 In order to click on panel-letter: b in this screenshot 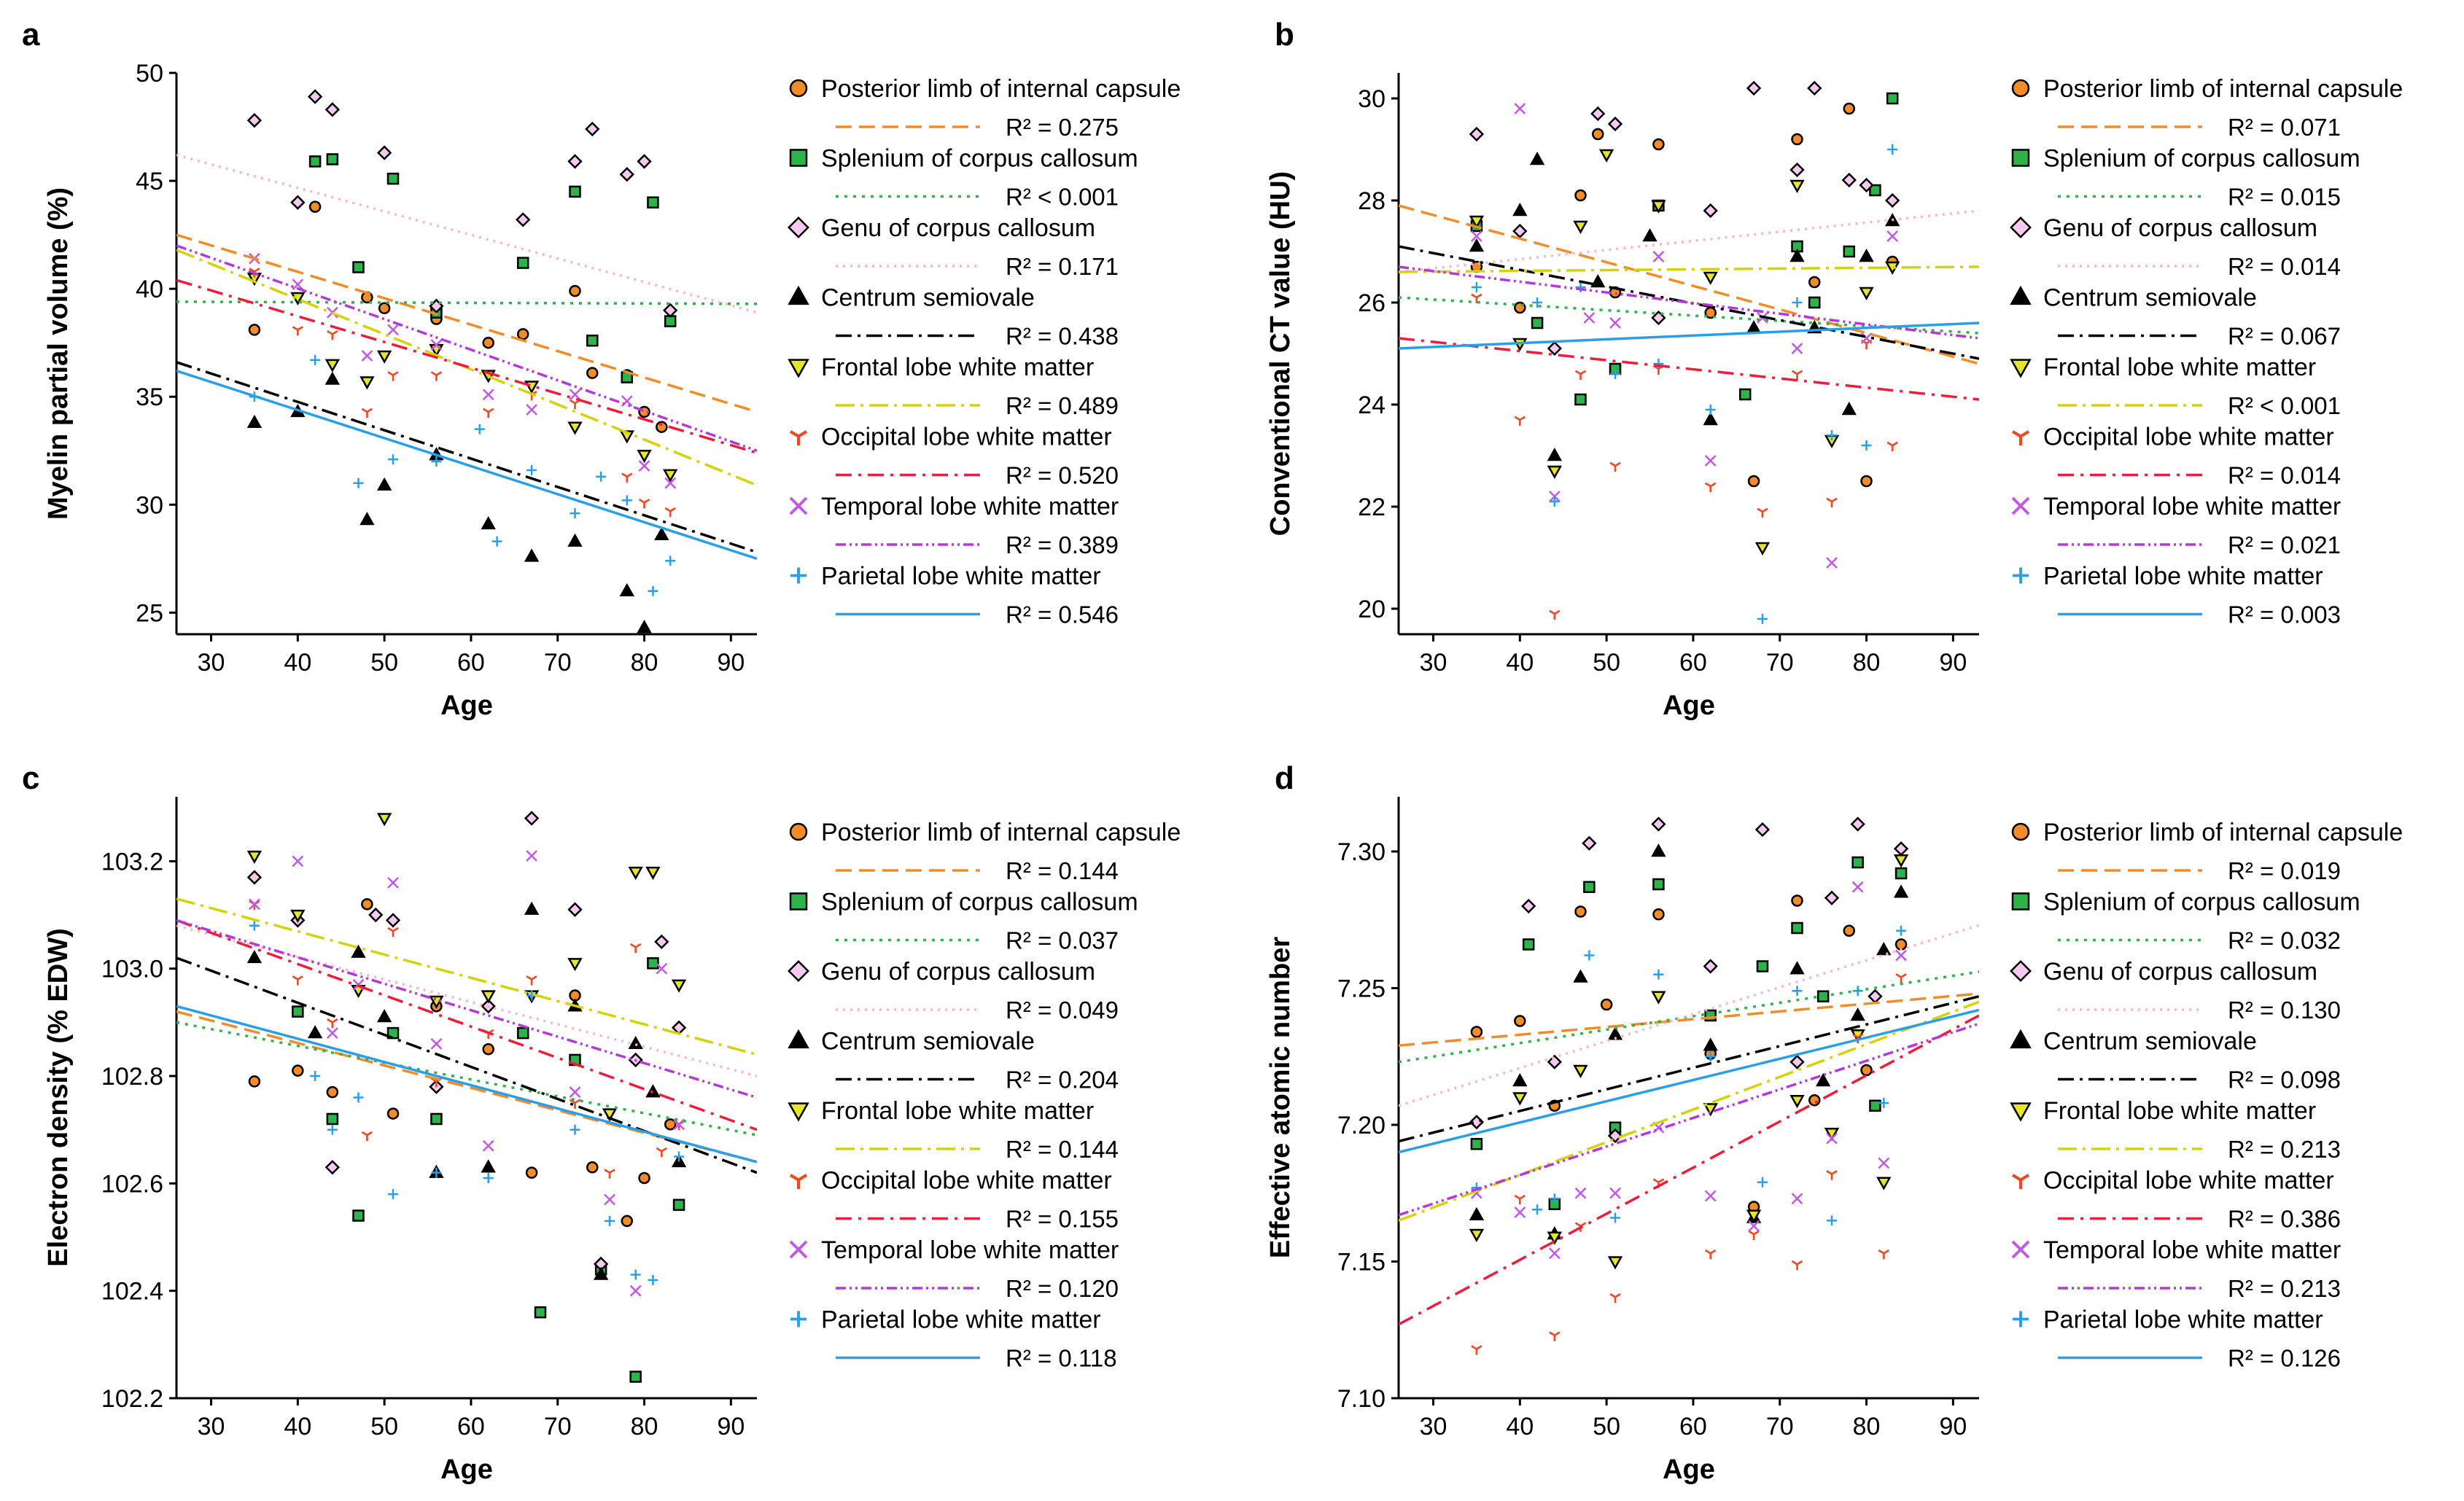, I will do `click(1284, 34)`.